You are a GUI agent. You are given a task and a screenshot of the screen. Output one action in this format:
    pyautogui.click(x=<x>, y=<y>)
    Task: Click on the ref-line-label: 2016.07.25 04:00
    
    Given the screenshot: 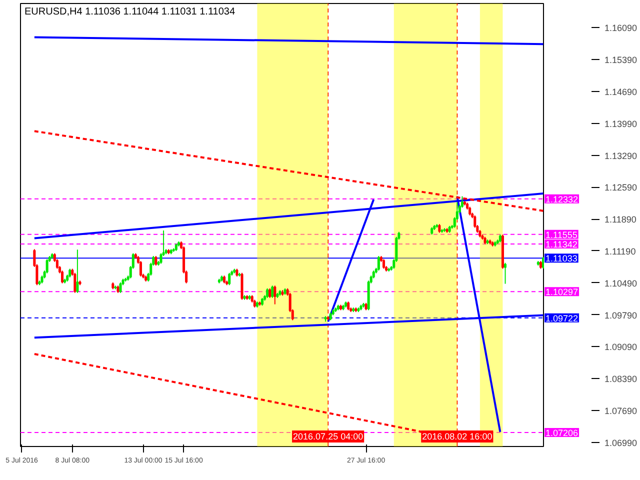 What is the action you would take?
    pyautogui.click(x=328, y=437)
    